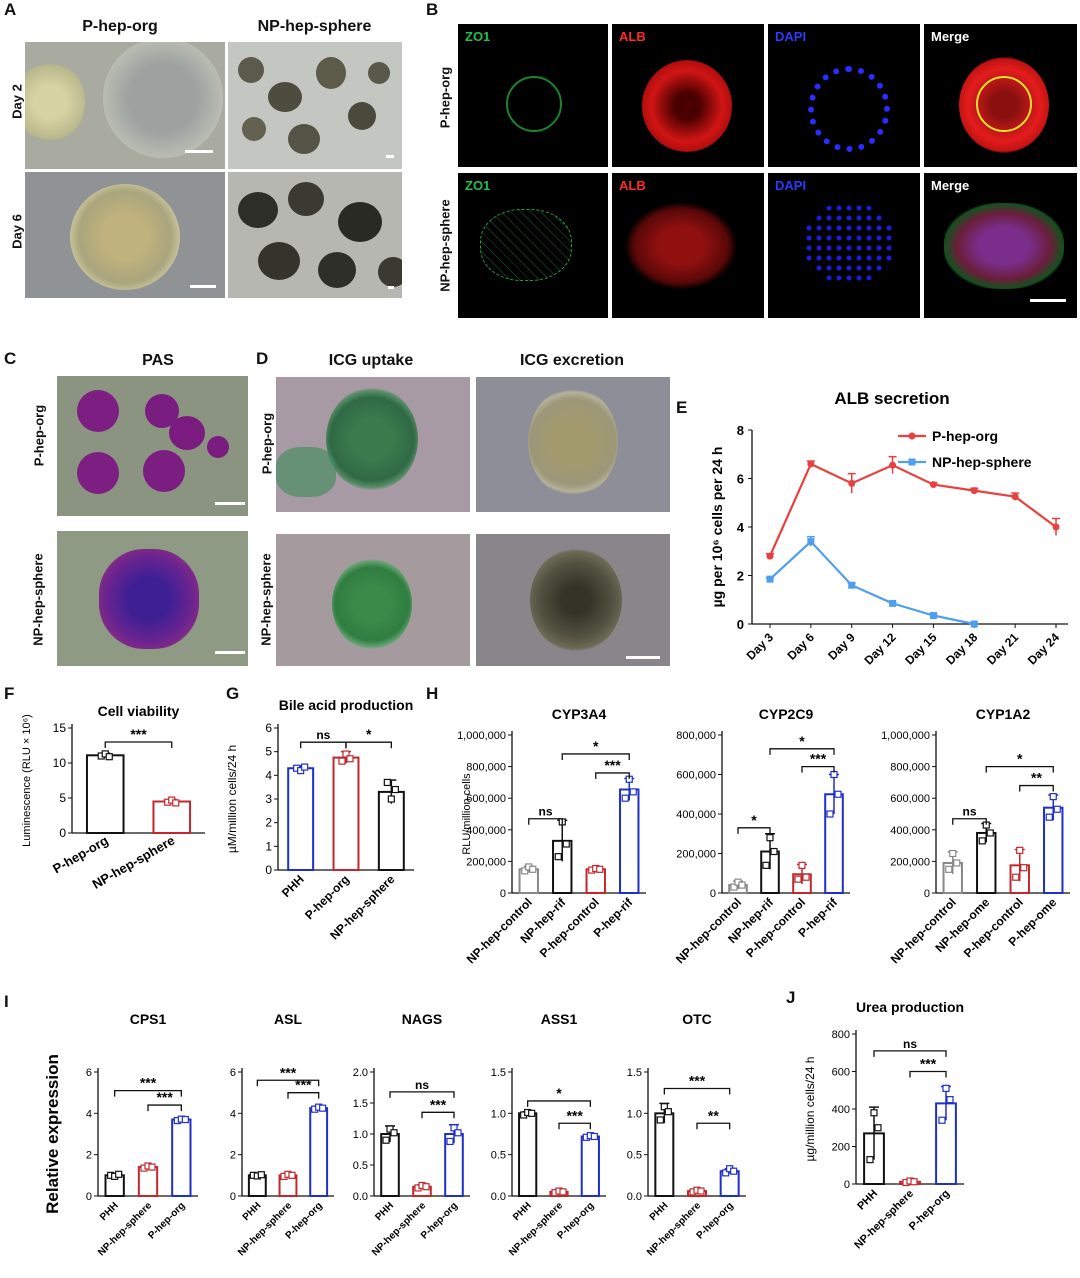 The width and height of the screenshot is (1080, 1278). I want to click on y-tick-label: 2, so click(89, 1156).